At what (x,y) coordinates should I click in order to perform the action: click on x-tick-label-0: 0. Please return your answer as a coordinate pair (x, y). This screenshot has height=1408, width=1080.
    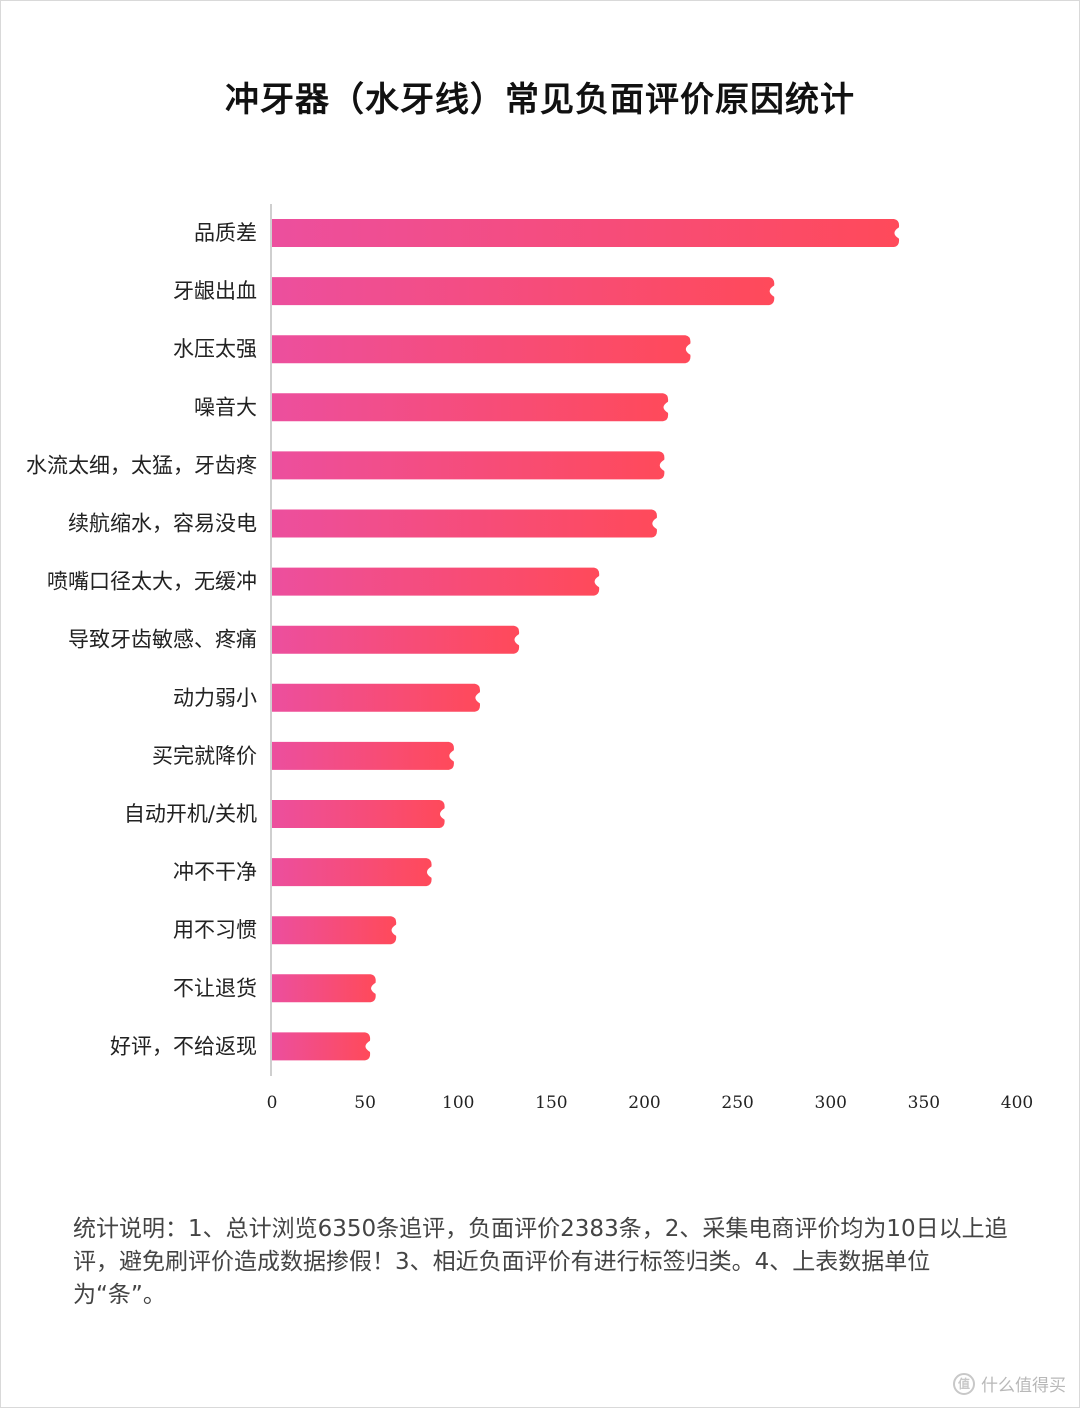
    Looking at the image, I should click on (272, 1103).